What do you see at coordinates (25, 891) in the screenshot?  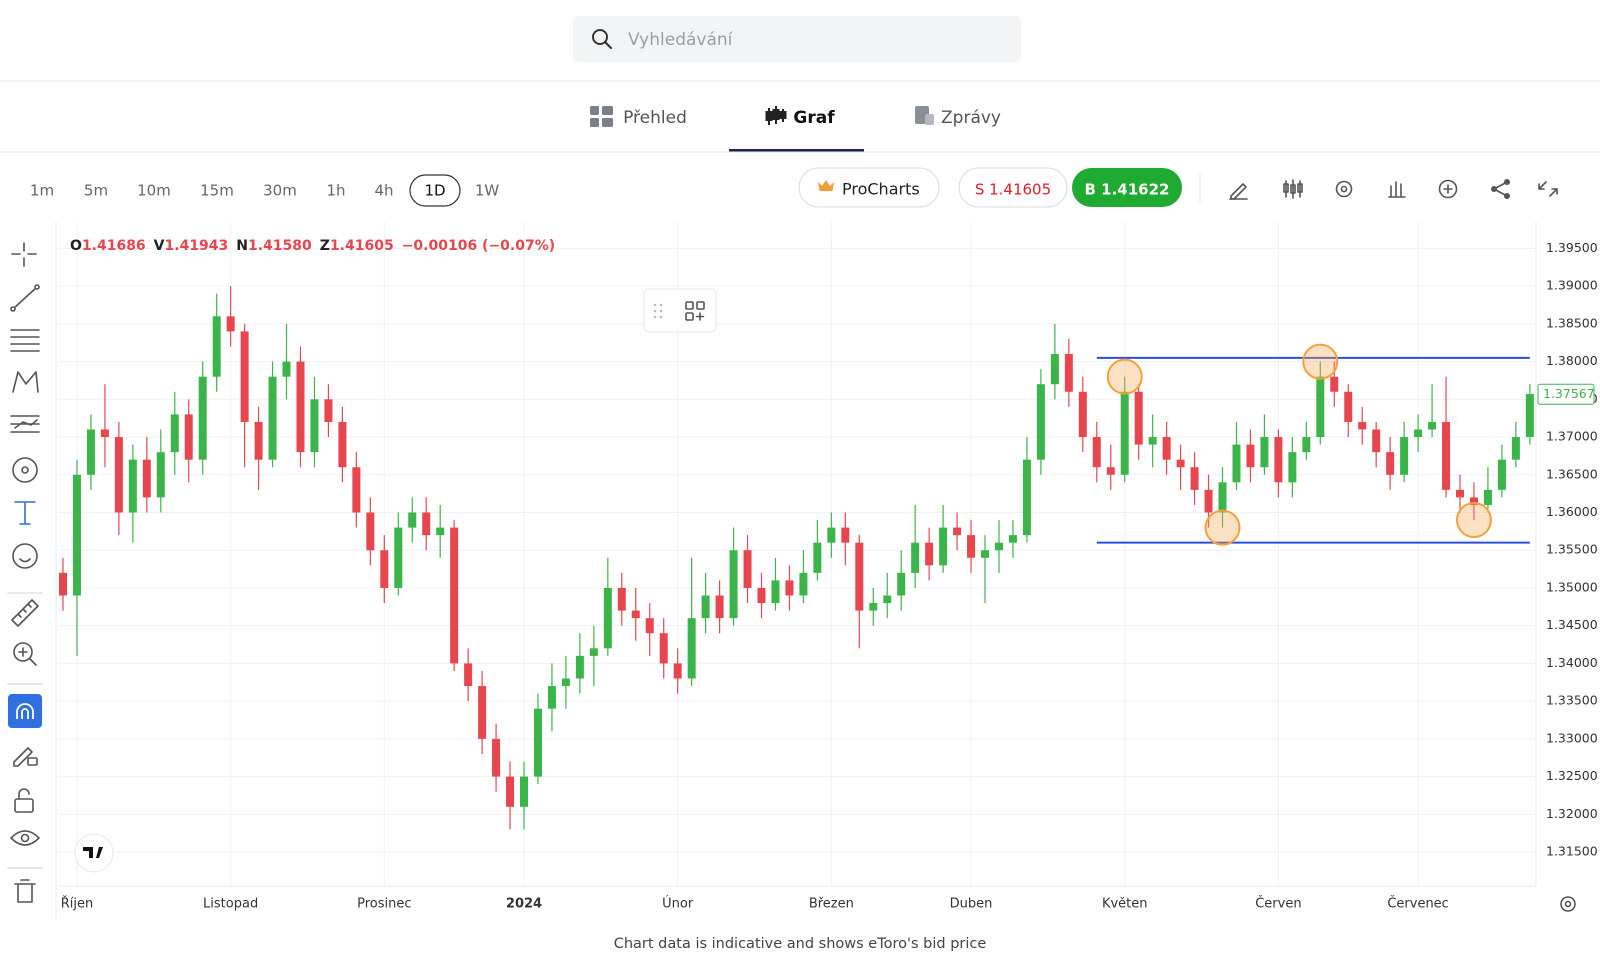 I see `delete-tool` at bounding box center [25, 891].